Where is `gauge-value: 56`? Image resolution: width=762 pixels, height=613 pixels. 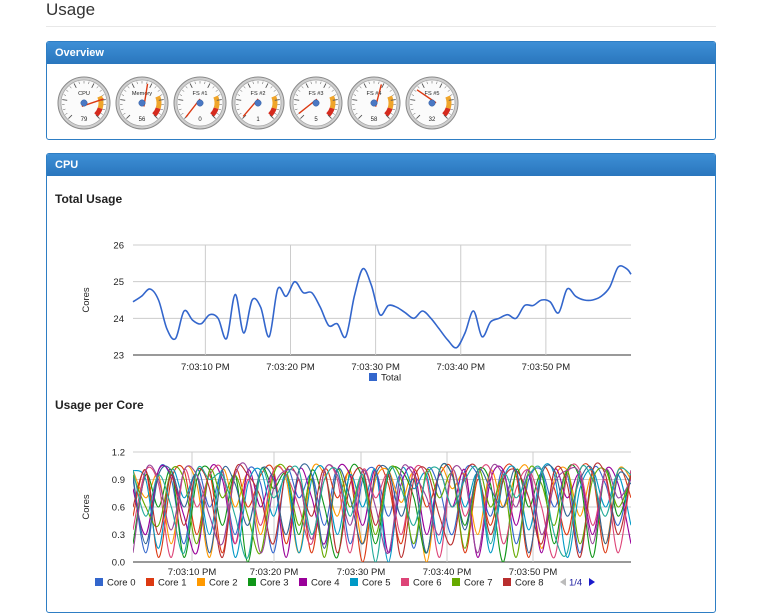
gauge-value: 56 is located at coordinates (142, 120).